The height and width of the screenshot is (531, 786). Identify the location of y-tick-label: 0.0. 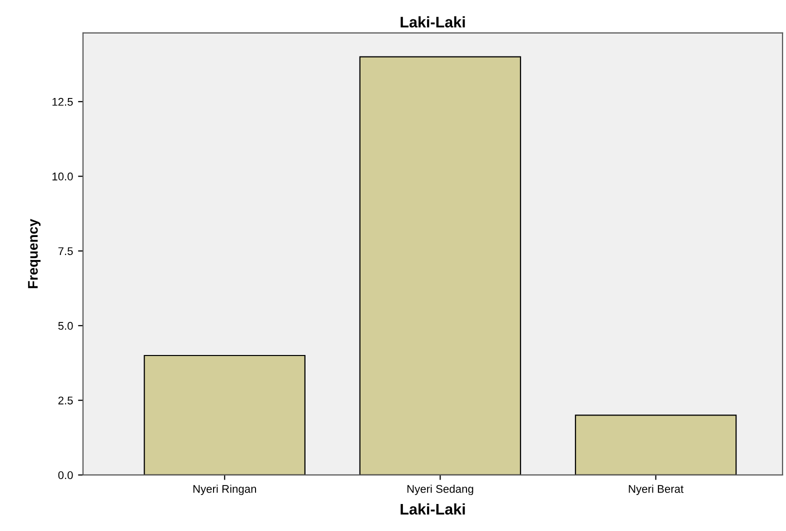
(65, 475).